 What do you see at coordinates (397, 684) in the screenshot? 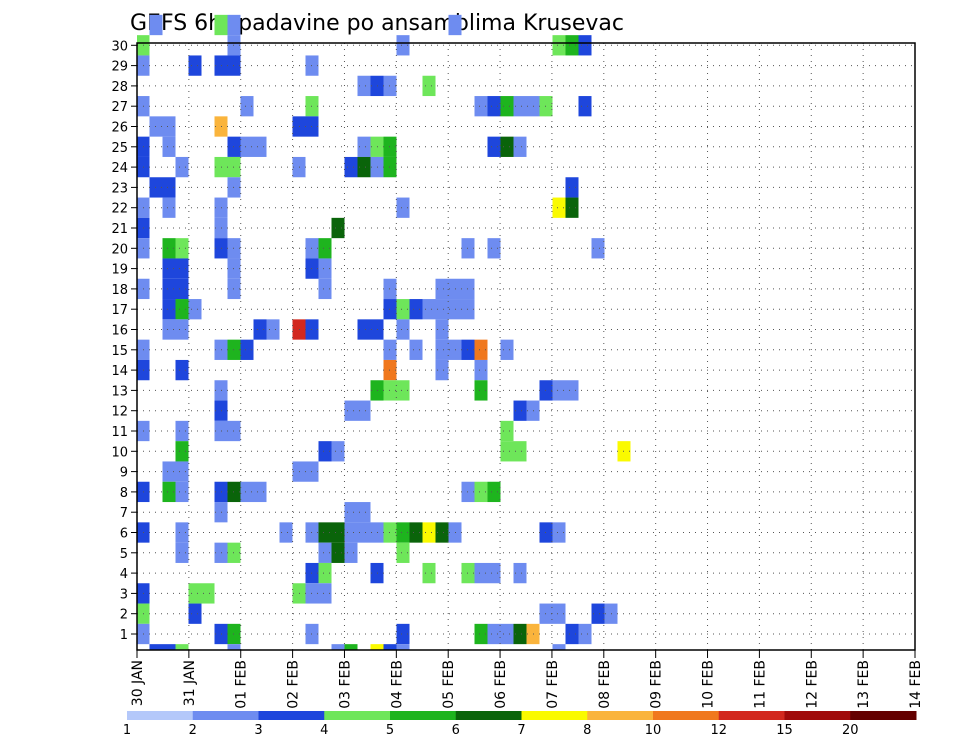
I see `x-tick-label: 04 FEB` at bounding box center [397, 684].